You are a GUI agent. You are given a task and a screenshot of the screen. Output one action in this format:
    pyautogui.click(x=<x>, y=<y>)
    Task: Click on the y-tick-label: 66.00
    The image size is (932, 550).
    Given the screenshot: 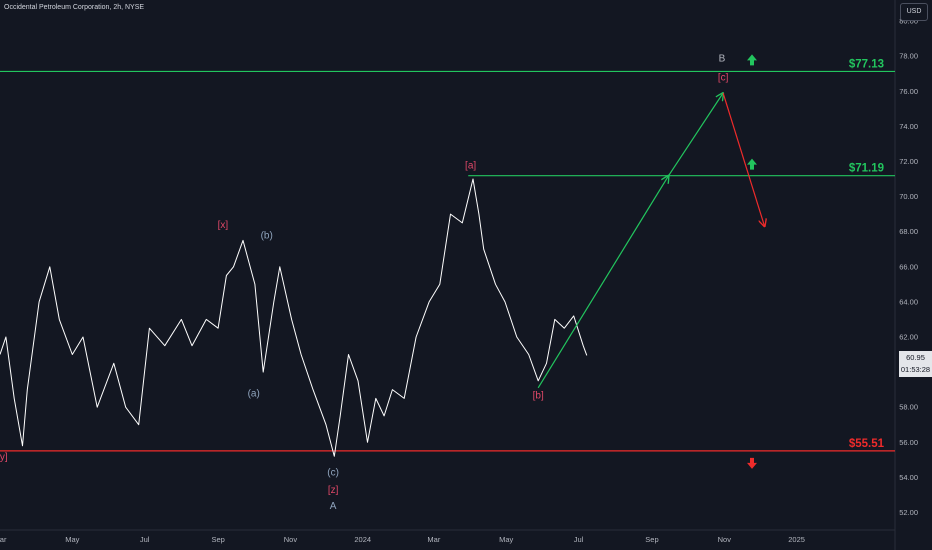 What is the action you would take?
    pyautogui.click(x=908, y=266)
    